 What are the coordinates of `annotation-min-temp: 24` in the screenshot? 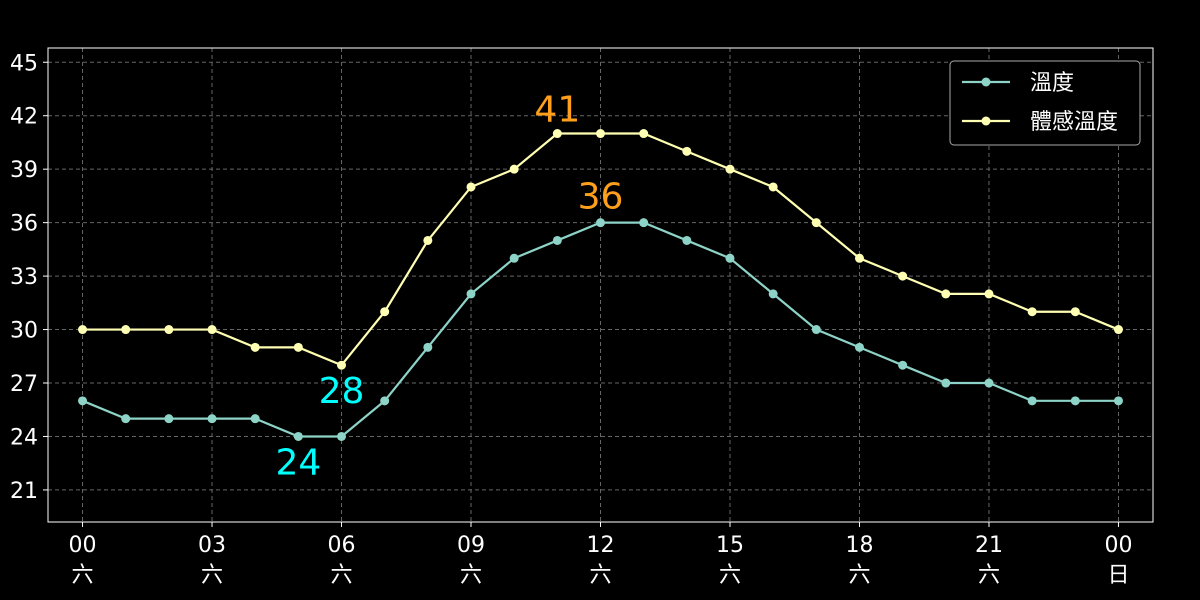 It's located at (298, 462).